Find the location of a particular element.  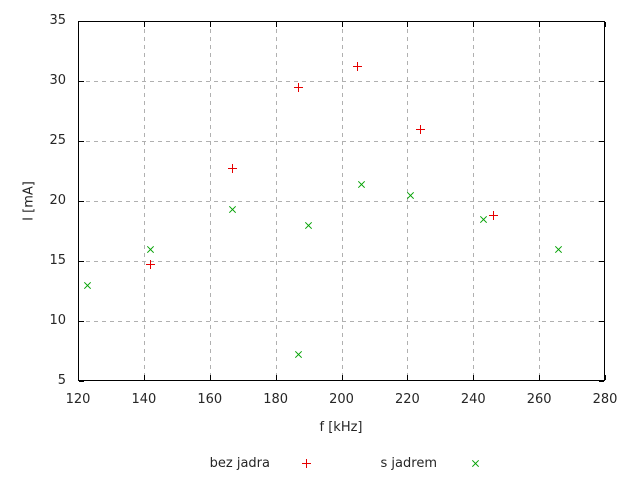

y-tick-label: 35 is located at coordinates (57, 20).